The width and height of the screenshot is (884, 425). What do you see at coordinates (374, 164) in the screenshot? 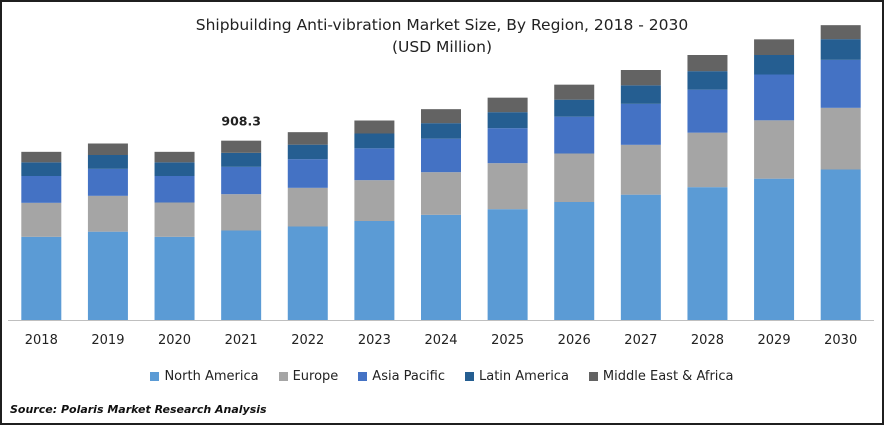
I see `bar-segment-2023-asia-pacific` at bounding box center [374, 164].